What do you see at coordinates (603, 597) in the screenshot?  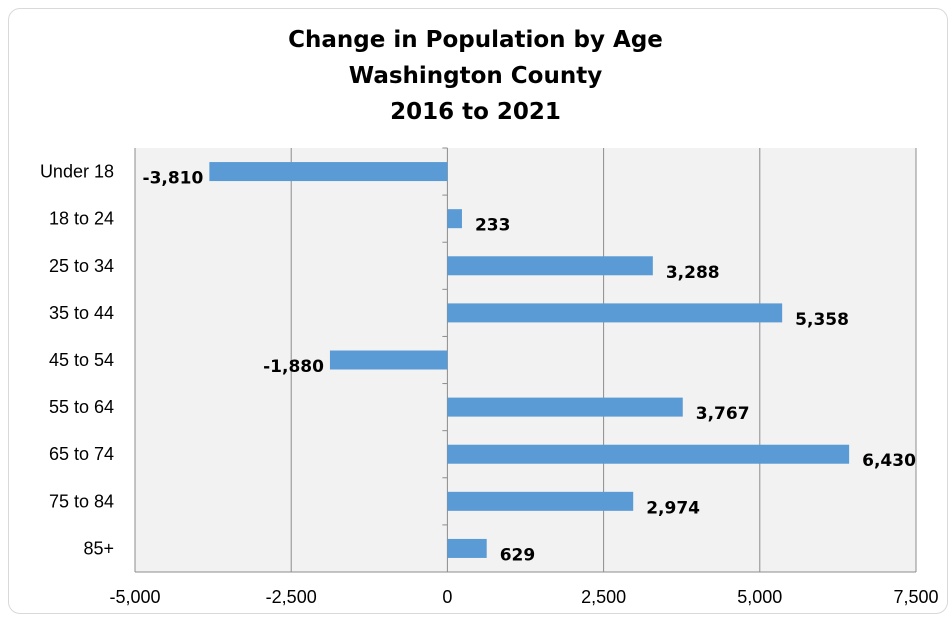 I see `x-tick-label-3: 2,500` at bounding box center [603, 597].